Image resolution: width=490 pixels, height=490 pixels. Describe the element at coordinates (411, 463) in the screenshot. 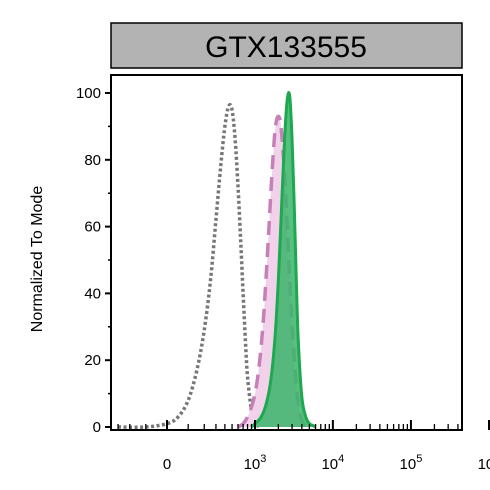

I see `x-tick-label-3: 10⁵` at that location.